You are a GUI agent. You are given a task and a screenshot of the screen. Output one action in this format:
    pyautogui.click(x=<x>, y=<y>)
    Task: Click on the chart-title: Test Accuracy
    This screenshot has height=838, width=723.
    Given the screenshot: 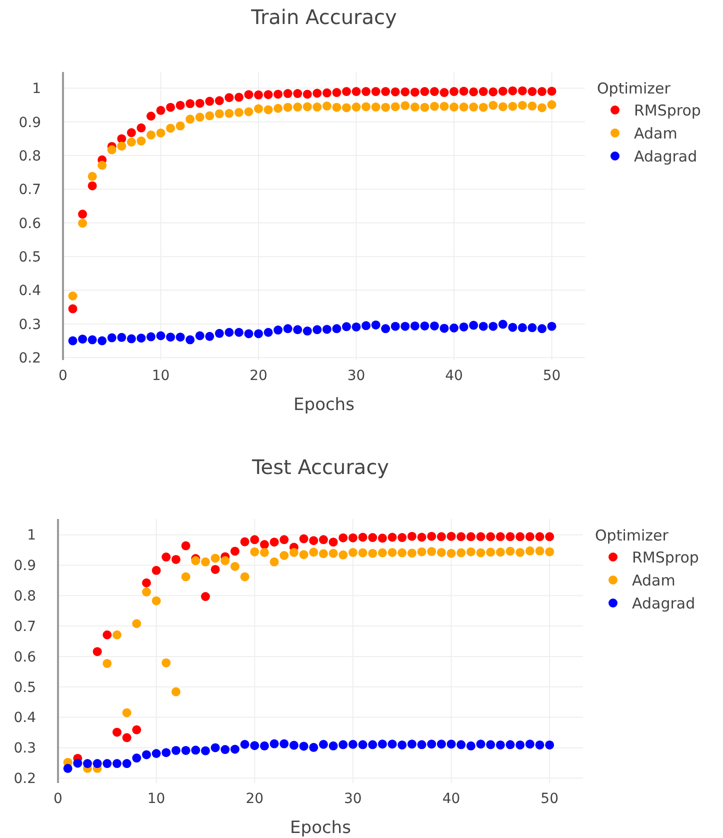 What is the action you would take?
    pyautogui.click(x=320, y=467)
    